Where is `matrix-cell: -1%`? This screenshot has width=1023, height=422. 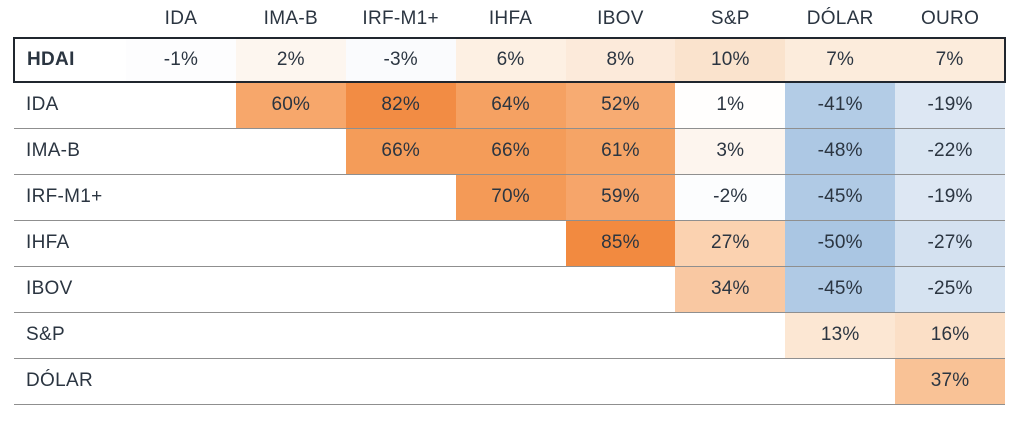
matrix-cell: -1% is located at coordinates (181, 60).